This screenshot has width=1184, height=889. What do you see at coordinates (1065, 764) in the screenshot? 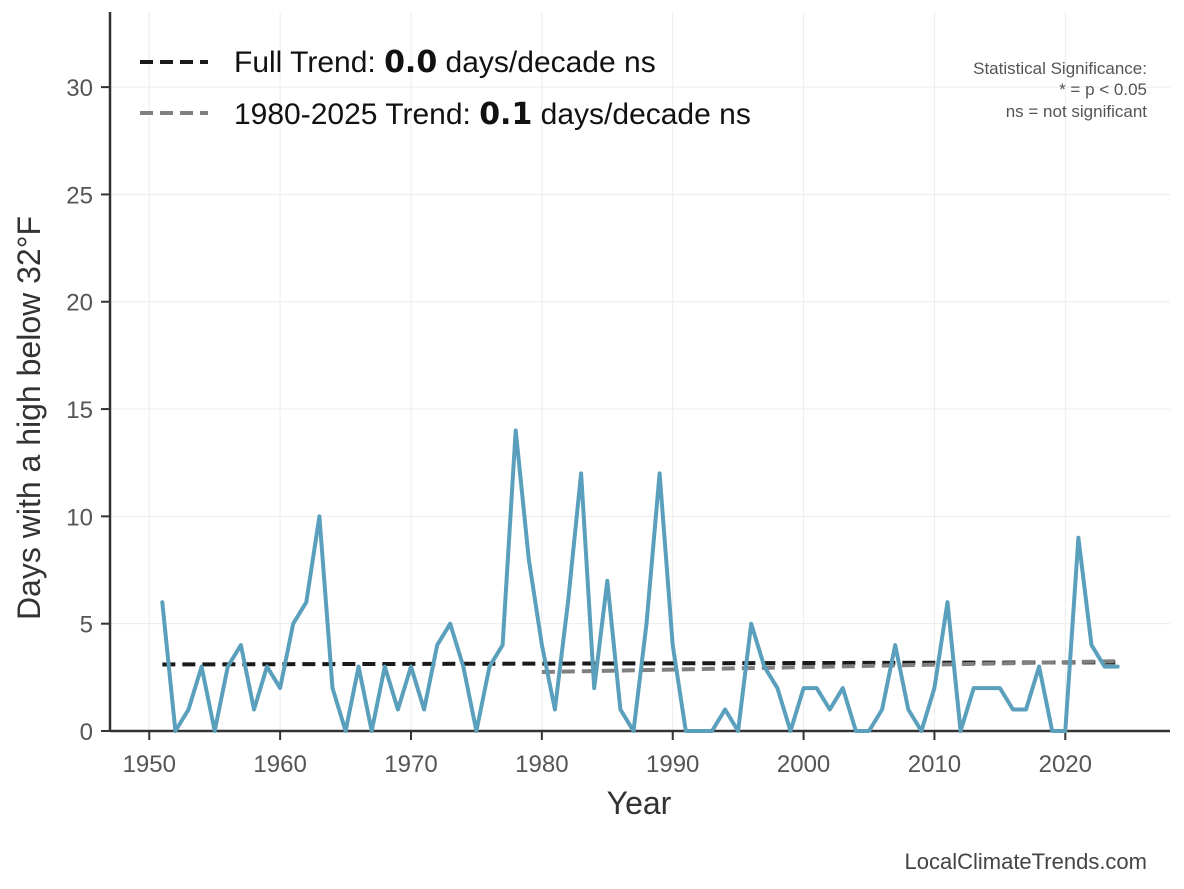
I see `x-tick-label: 2020` at bounding box center [1065, 764].